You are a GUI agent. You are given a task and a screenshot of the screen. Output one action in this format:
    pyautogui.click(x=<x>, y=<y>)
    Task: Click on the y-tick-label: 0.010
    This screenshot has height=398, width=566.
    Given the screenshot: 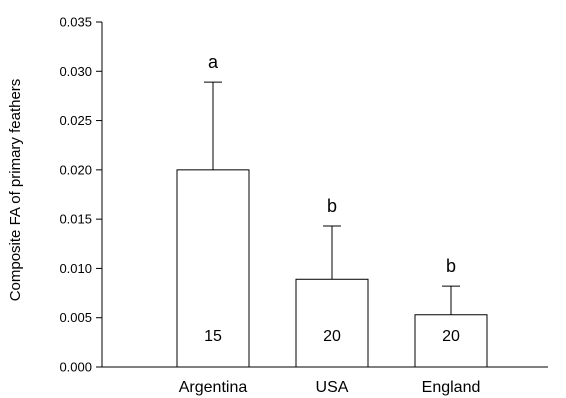 What is the action you would take?
    pyautogui.click(x=75, y=268)
    